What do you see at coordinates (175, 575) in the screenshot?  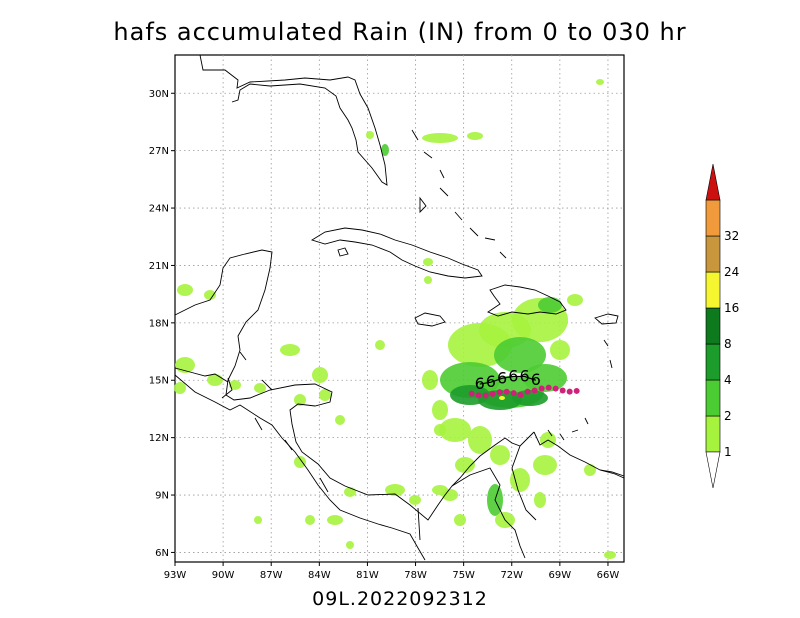 I see `x-tick-label: 93W` at bounding box center [175, 575].